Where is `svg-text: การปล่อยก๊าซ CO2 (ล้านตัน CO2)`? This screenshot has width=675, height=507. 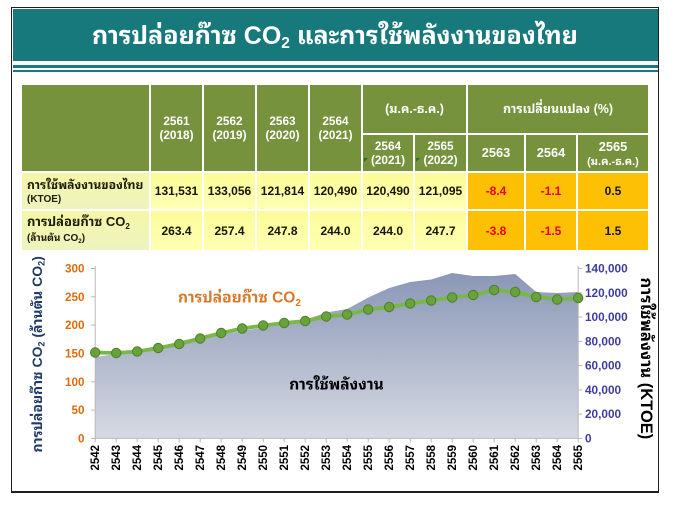 svg-text: การปล่อยก๊าซ CO2 (ล้านตัน CO2) is located at coordinates (36, 354).